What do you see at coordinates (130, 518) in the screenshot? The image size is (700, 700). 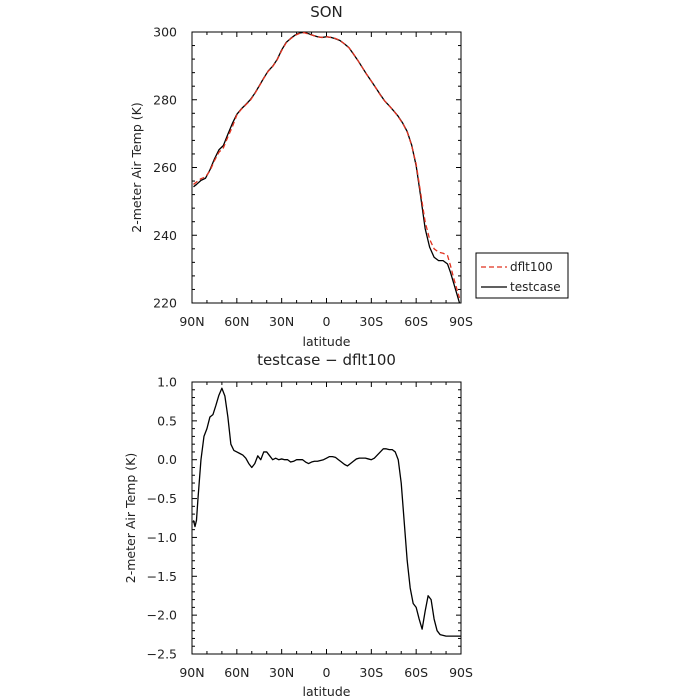 I see `difference-y-axis-label: 2-meter Air Temp (K)` at bounding box center [130, 518].